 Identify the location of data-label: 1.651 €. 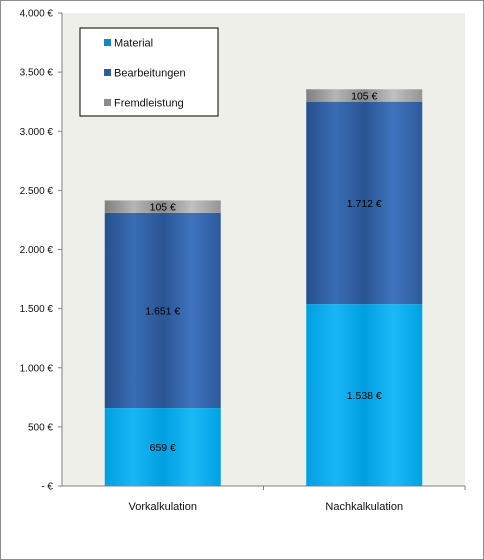
(162, 311).